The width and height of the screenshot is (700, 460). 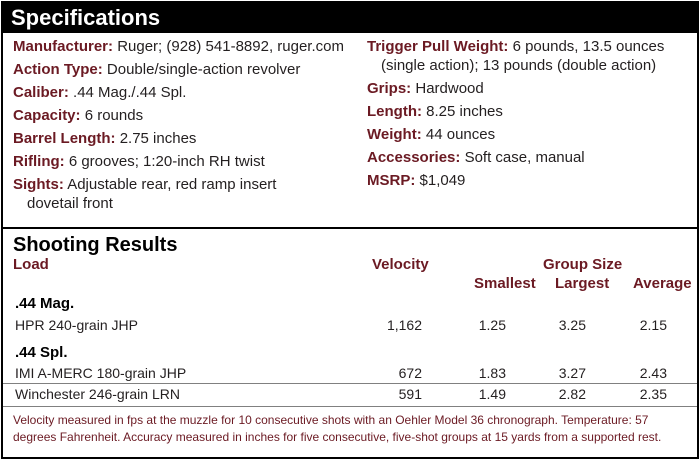 What do you see at coordinates (394, 111) in the screenshot?
I see `spec-label: Length:` at bounding box center [394, 111].